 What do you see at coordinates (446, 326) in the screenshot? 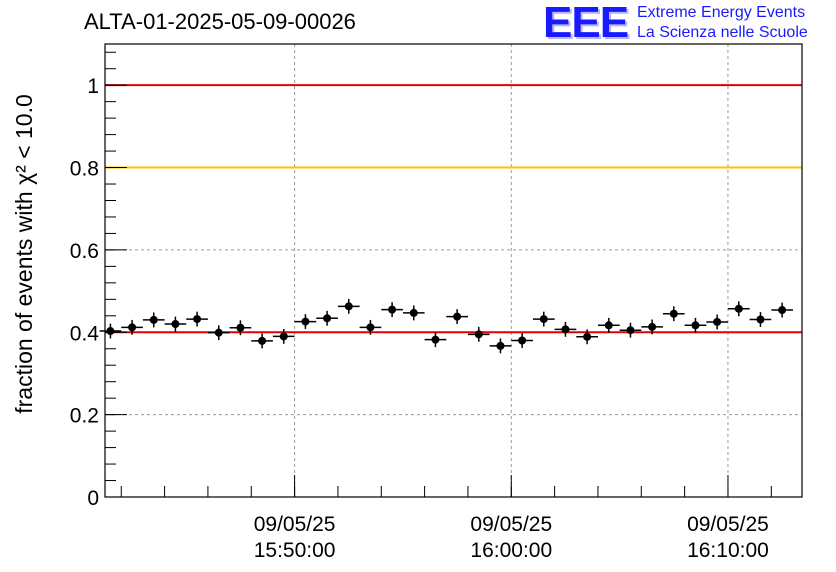
I see `data-points` at bounding box center [446, 326].